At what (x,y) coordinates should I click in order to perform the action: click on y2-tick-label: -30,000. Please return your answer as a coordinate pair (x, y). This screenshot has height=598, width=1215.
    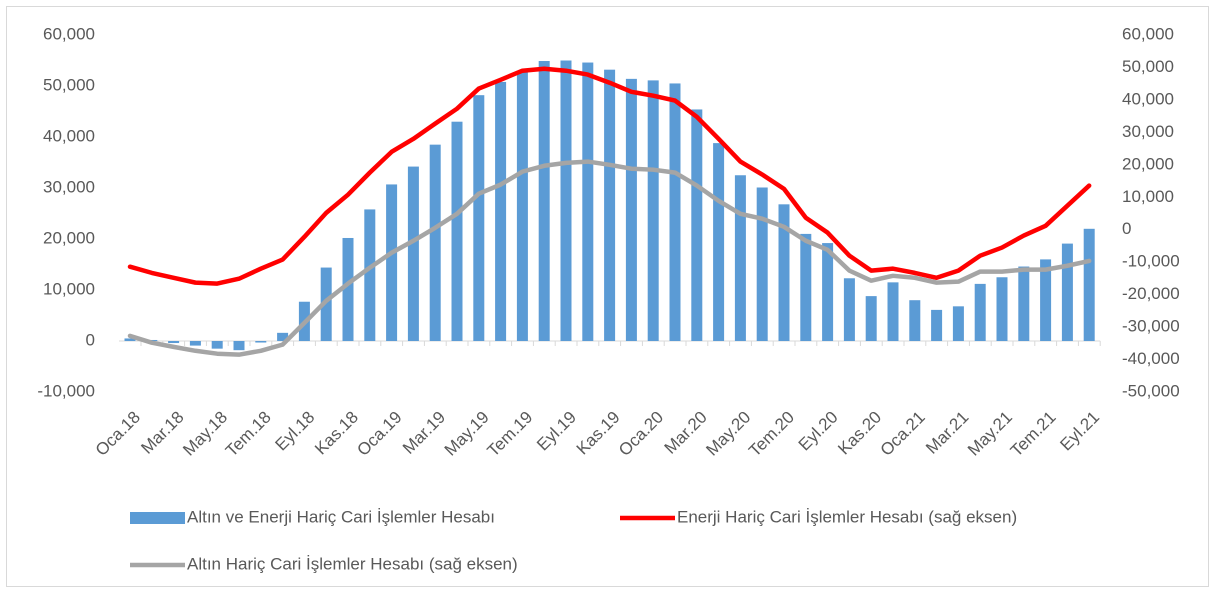
    Looking at the image, I should click on (1151, 326).